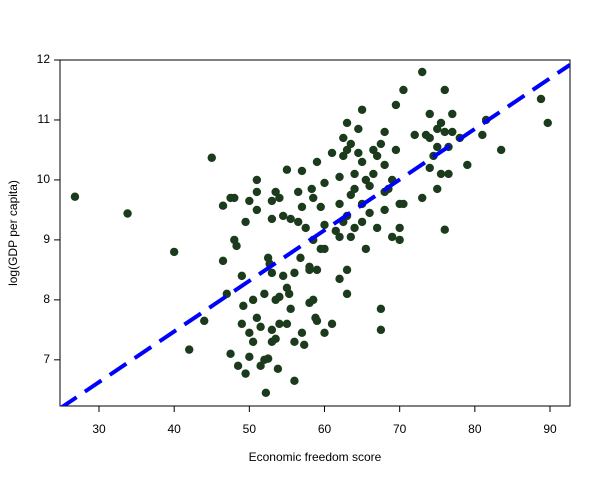 This screenshot has width=600, height=480. I want to click on x-tick-label: 30, so click(99, 429).